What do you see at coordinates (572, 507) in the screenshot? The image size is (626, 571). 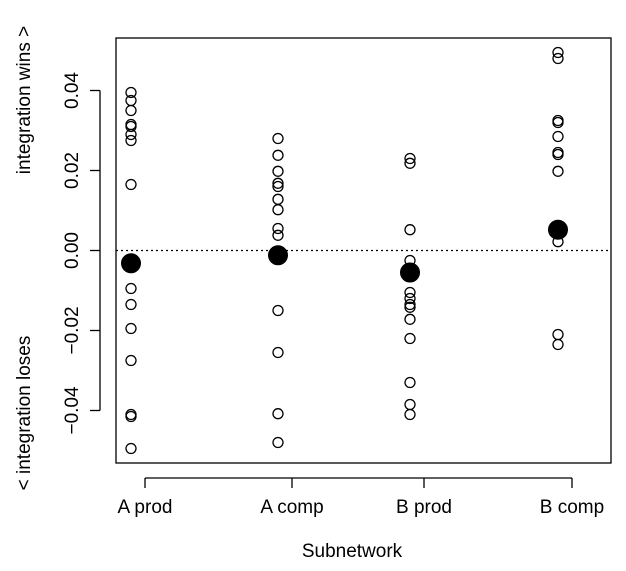 I see `x-tick-label: B comp` at bounding box center [572, 507].